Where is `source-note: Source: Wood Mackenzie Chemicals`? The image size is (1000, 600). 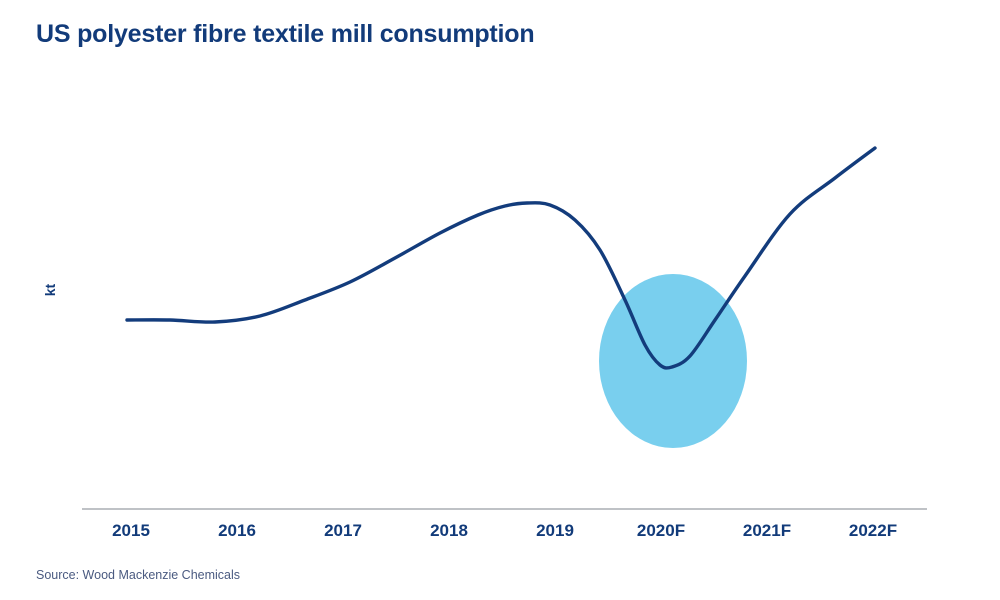
source-note: Source: Wood Mackenzie Chemicals is located at coordinates (138, 575).